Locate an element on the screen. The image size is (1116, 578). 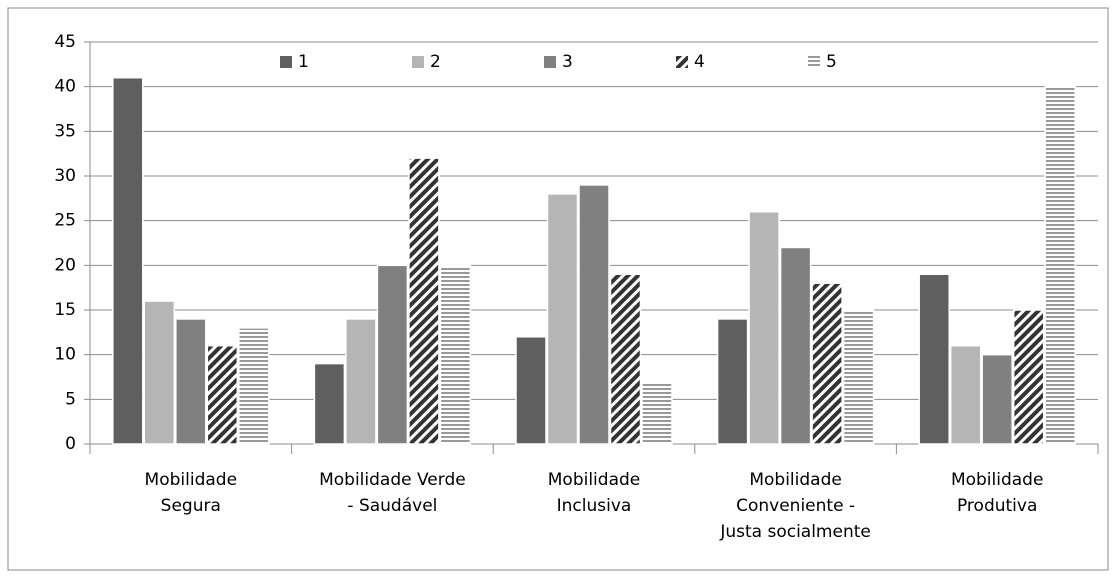
x-tick-label: Mobilidade Verde - Saudável is located at coordinates (392, 493).